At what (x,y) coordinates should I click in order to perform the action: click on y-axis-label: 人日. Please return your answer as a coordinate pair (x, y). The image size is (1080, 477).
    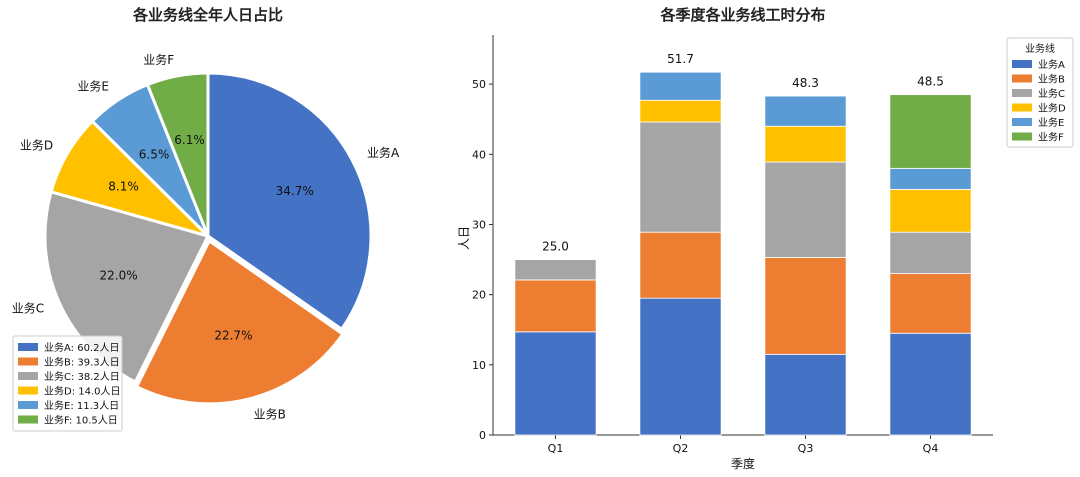
    Looking at the image, I should click on (464, 238).